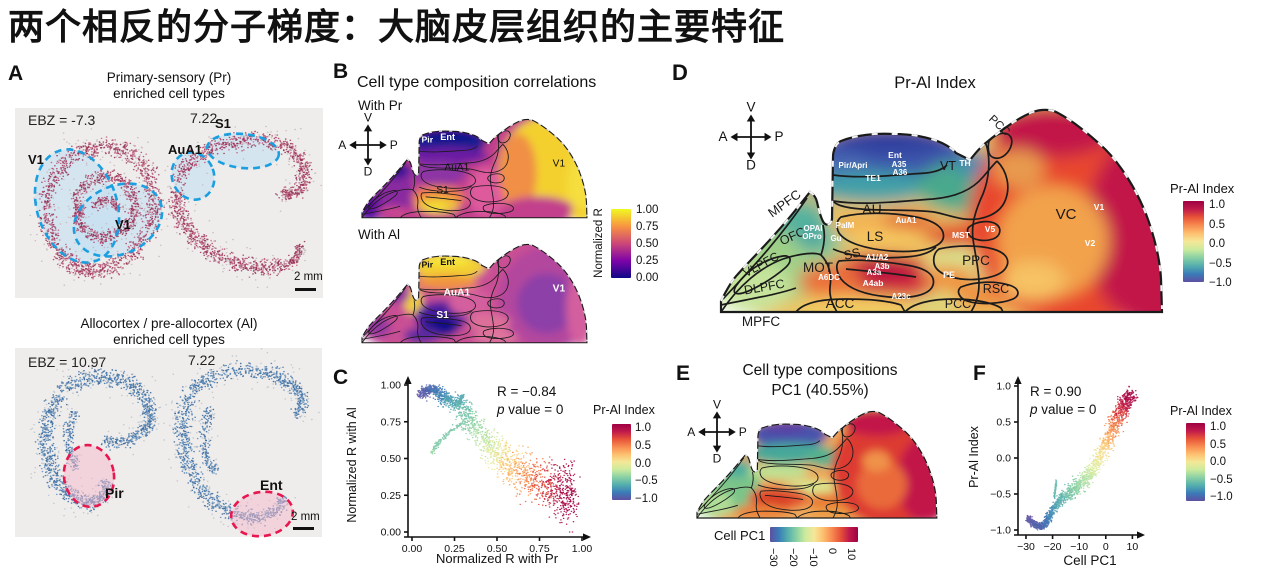  What do you see at coordinates (262, 514) in the screenshot?
I see `region-highlight-ellipse` at bounding box center [262, 514].